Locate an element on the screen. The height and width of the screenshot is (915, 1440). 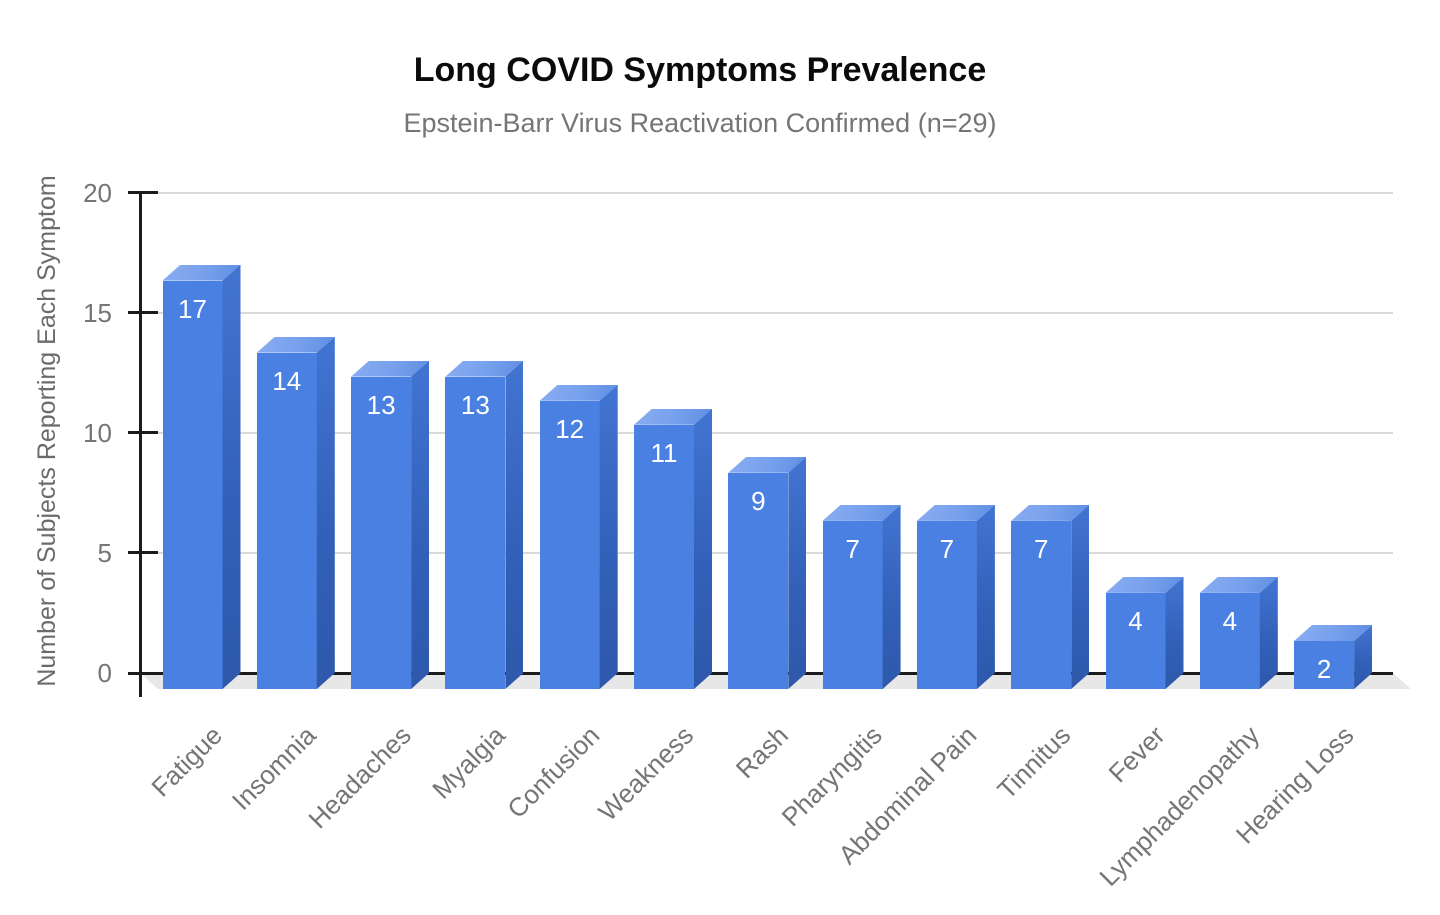
x-category-label: Confusion is located at coordinates (552, 772).